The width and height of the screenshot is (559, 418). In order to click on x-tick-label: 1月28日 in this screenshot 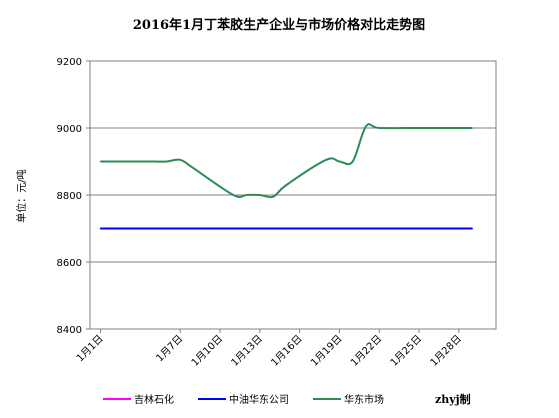, I will do `click(446, 351)`.